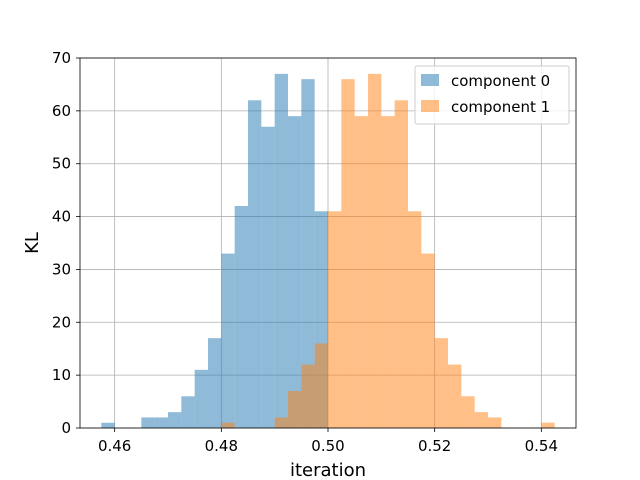  I want to click on legend-label-component-1: component 1, so click(500, 107).